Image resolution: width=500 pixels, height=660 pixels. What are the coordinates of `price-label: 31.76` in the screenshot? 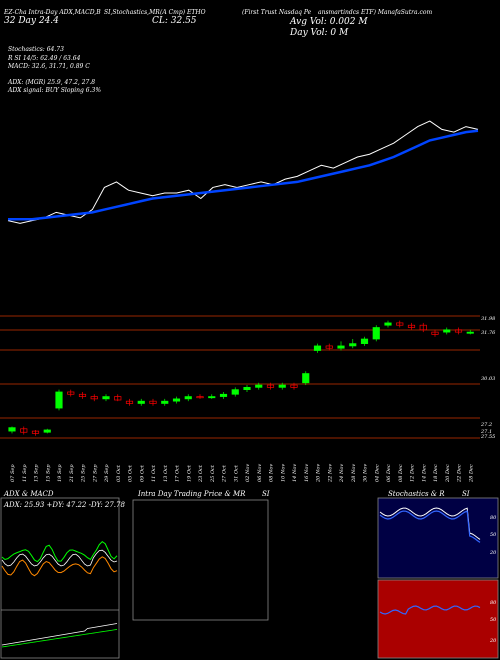 It's located at (488, 333).